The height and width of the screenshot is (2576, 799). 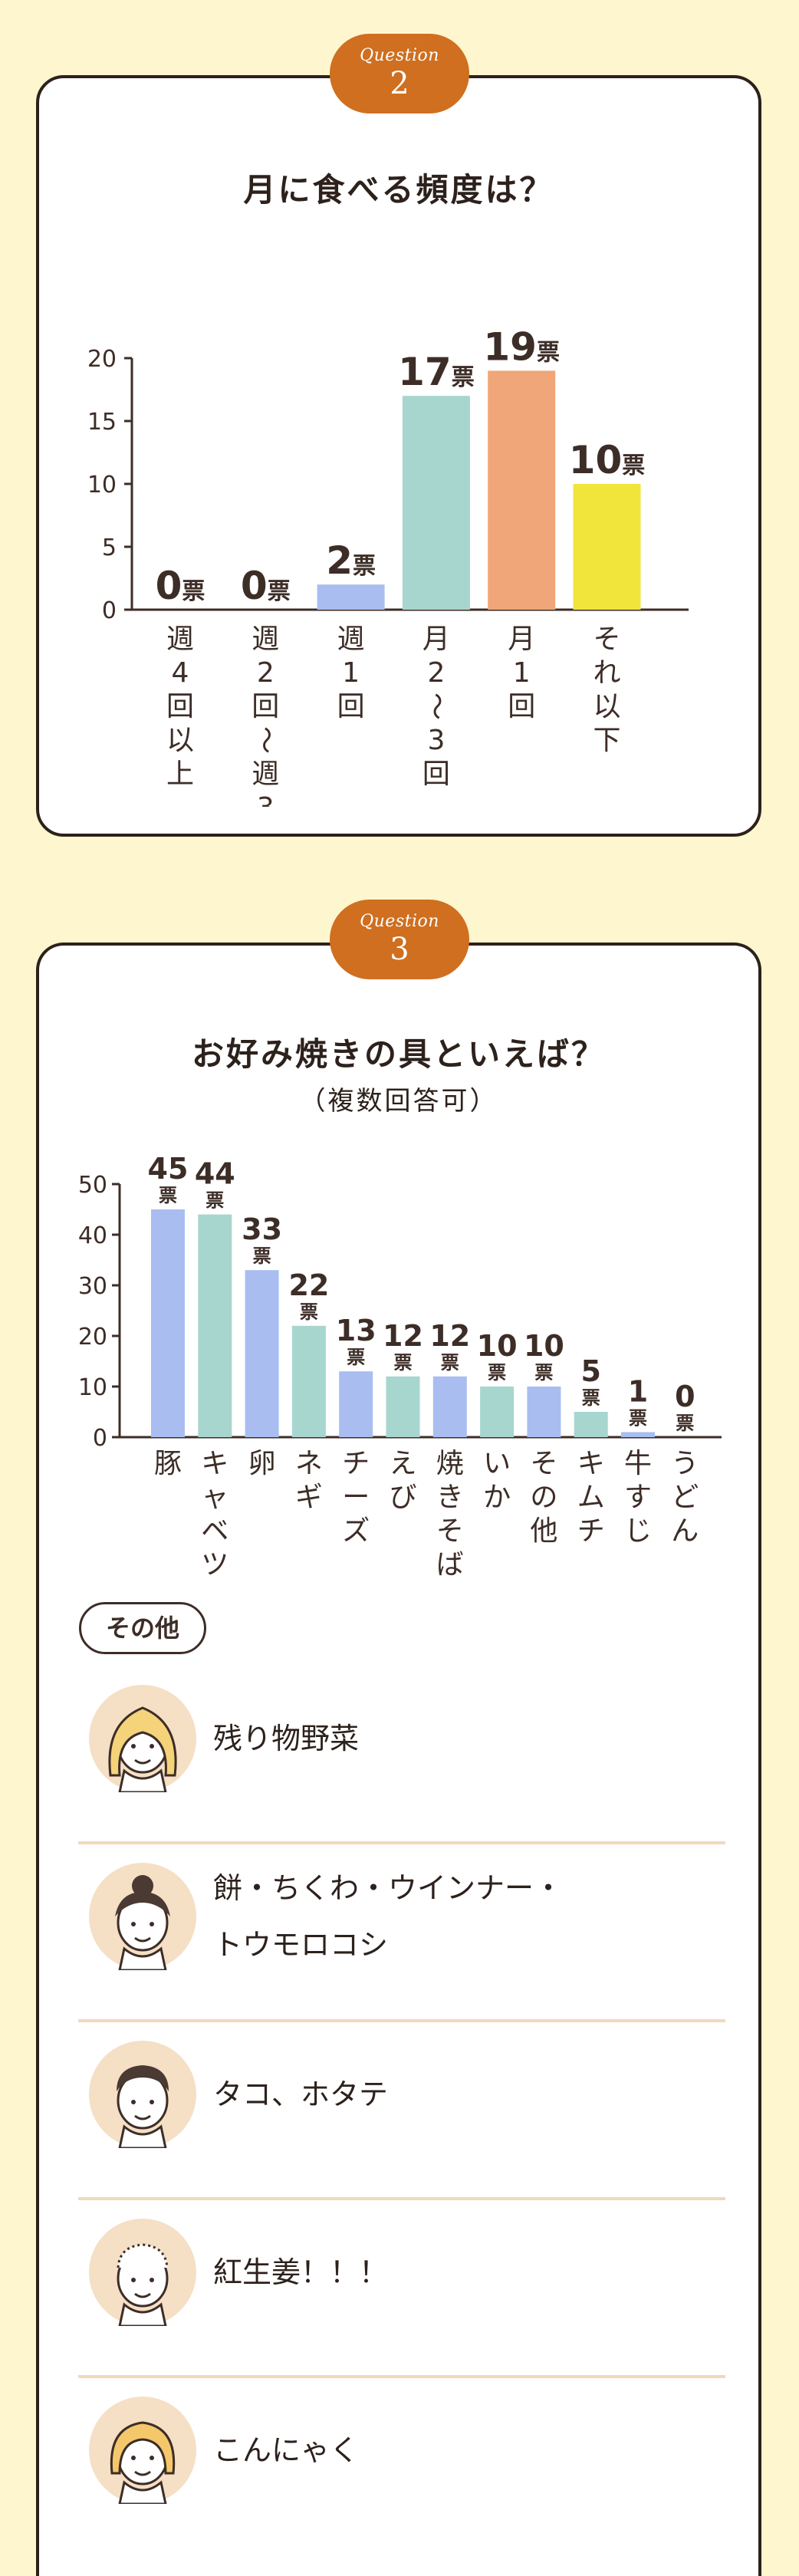 I want to click on x-category-label-char: 焼, so click(x=450, y=1463).